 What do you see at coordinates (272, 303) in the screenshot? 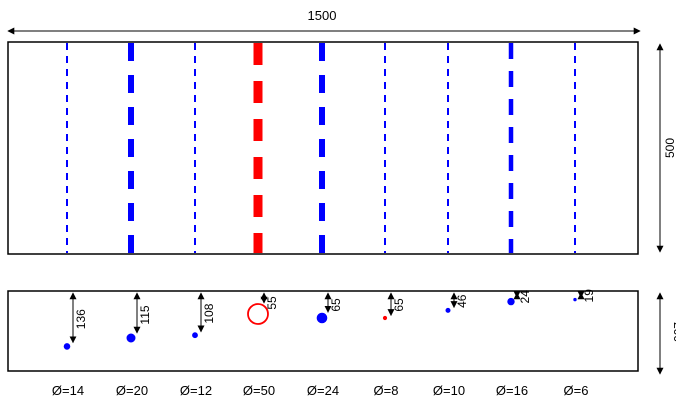
I see `depth-label: 55` at bounding box center [272, 303].